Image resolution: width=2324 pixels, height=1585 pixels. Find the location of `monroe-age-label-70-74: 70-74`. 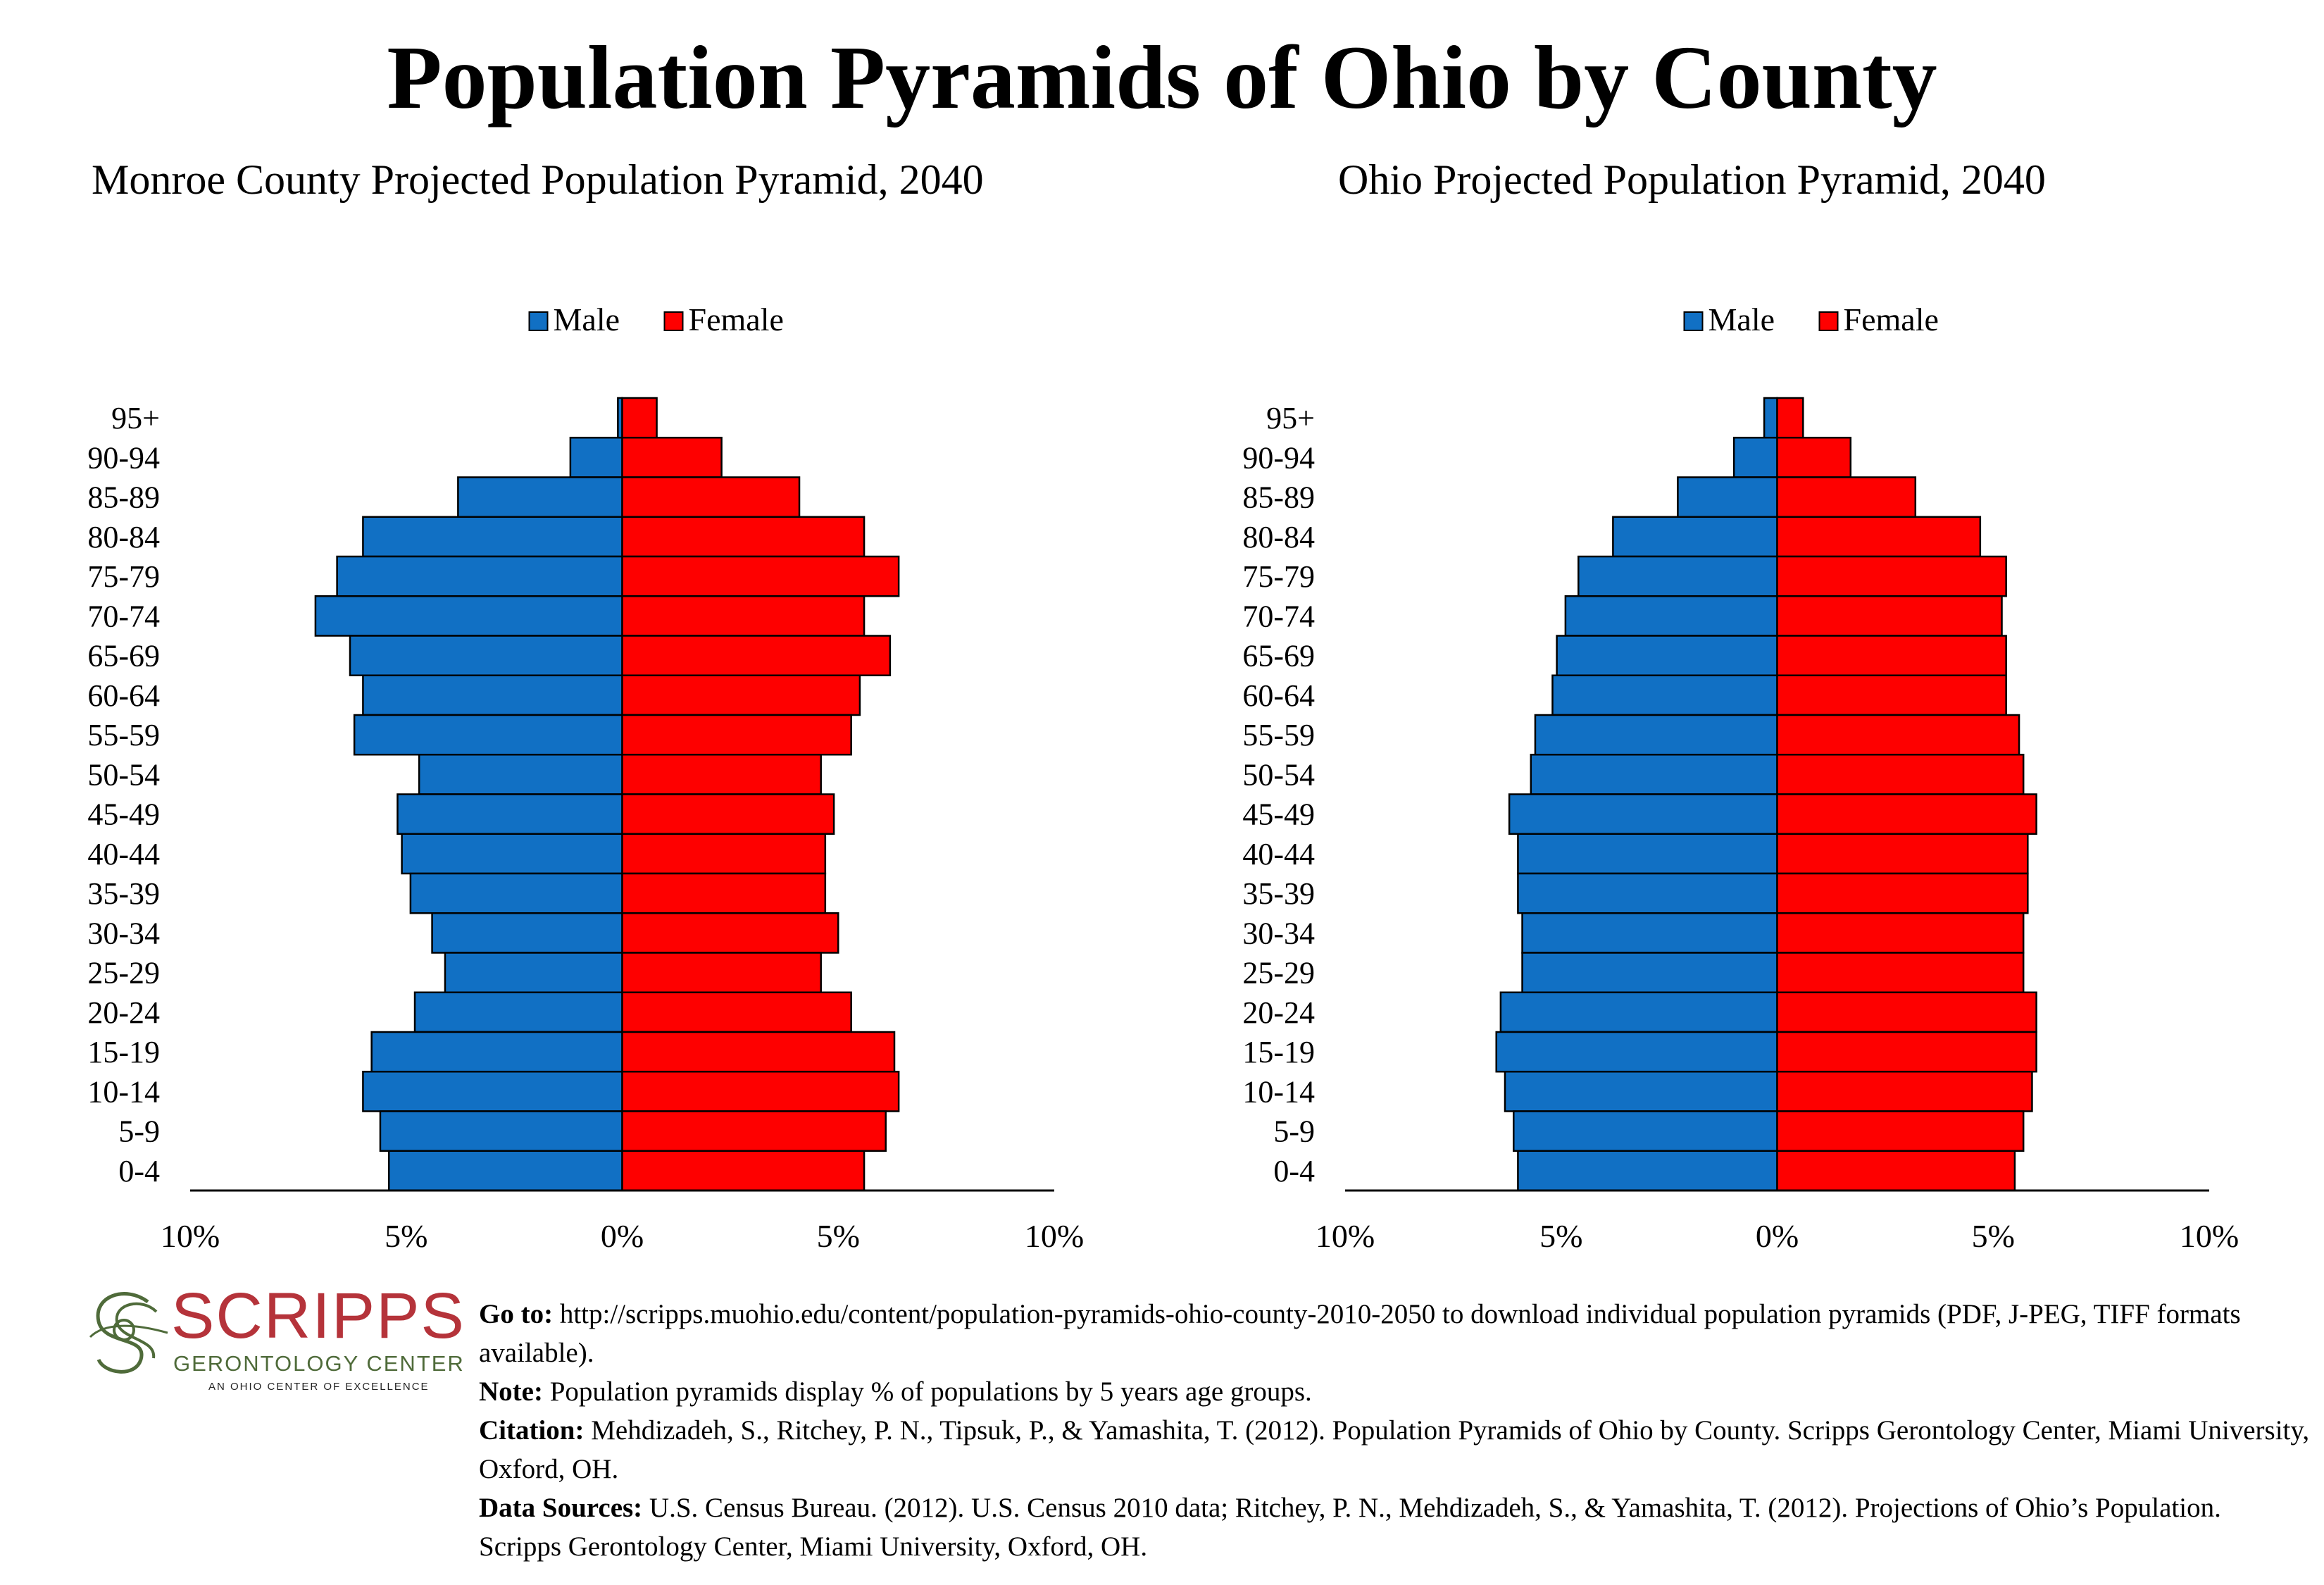

monroe-age-label-70-74: 70-74 is located at coordinates (123, 616).